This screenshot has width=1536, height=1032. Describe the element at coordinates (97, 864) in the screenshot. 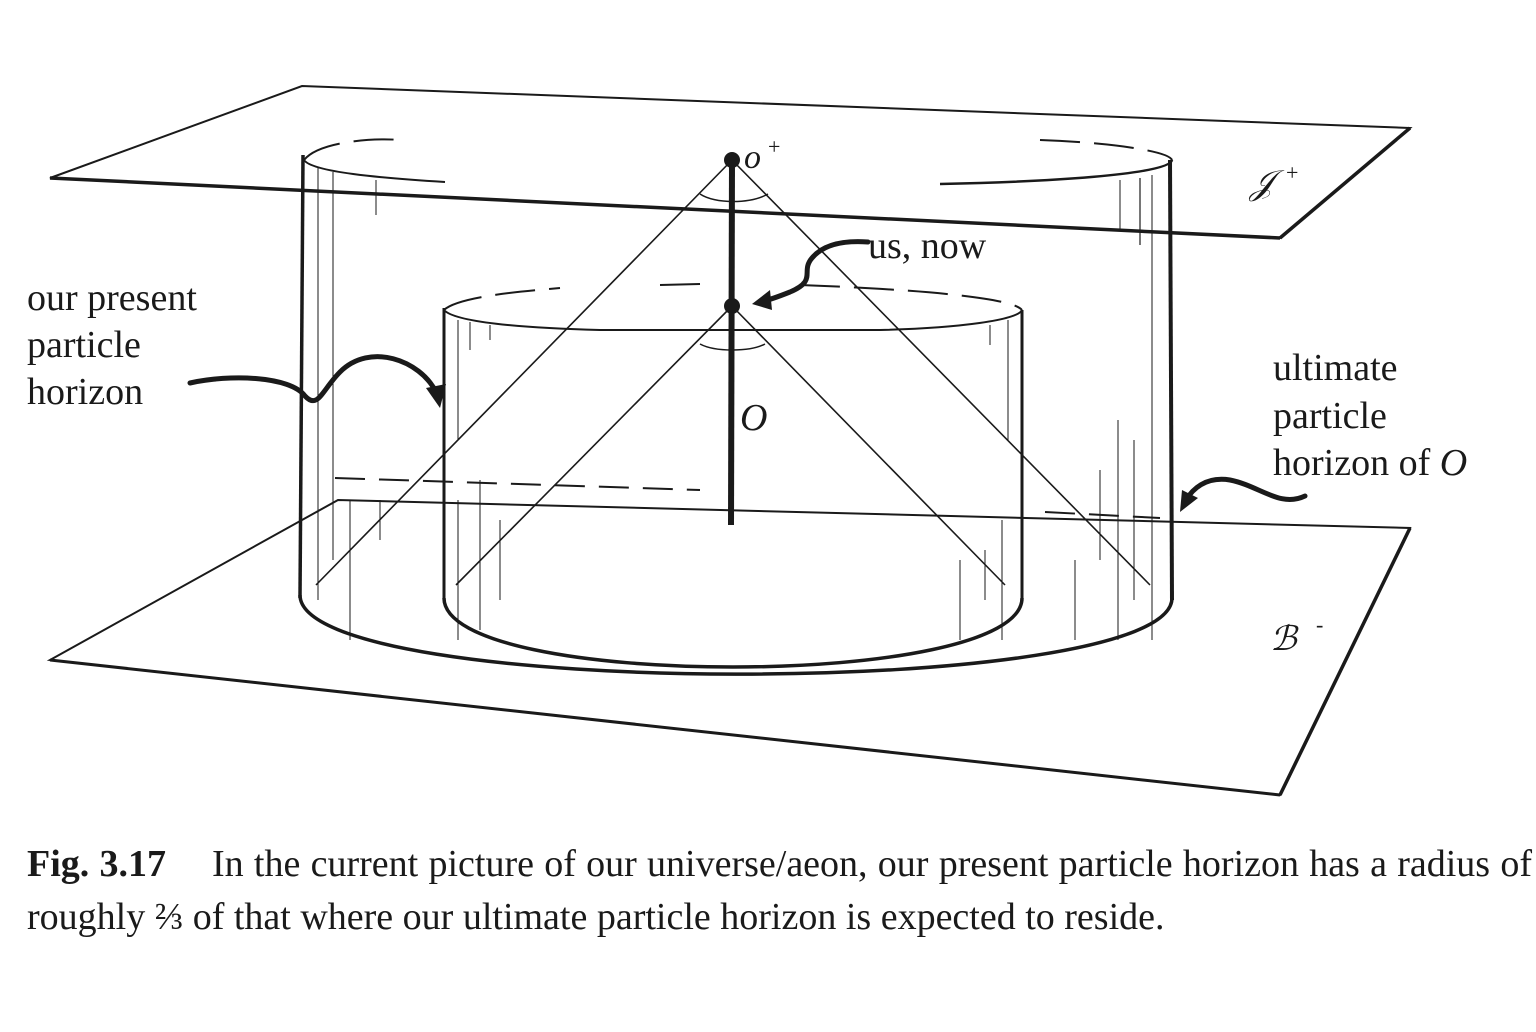

I see `figure-number: Fig. 3.17` at that location.